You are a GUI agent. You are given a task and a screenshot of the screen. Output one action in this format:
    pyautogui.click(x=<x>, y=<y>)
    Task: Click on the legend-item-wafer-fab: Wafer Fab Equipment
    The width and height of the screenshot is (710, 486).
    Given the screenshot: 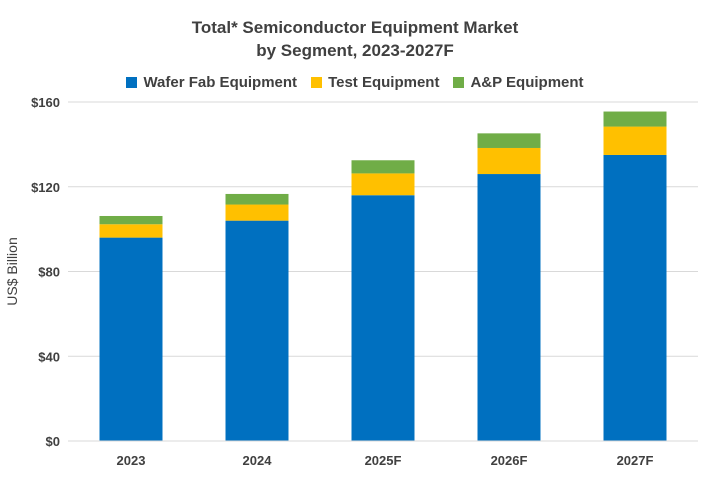 What is the action you would take?
    pyautogui.click(x=211, y=82)
    